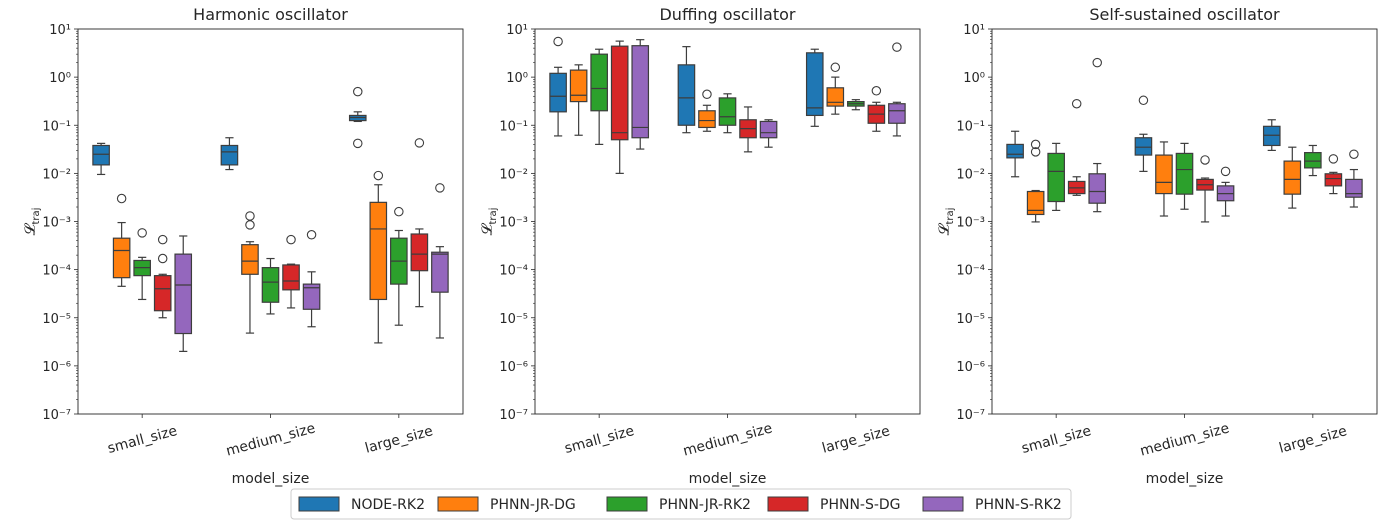  What do you see at coordinates (271, 479) in the screenshot?
I see `x-axis-label: model_size` at bounding box center [271, 479].